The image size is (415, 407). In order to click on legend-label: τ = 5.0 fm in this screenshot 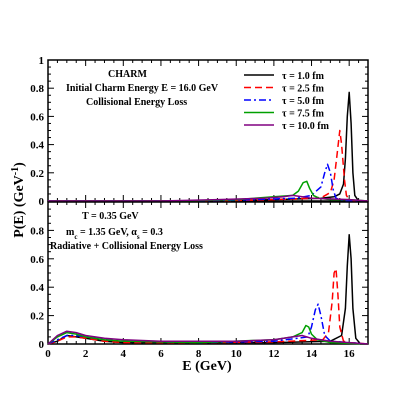, I will do `click(303, 101)`.